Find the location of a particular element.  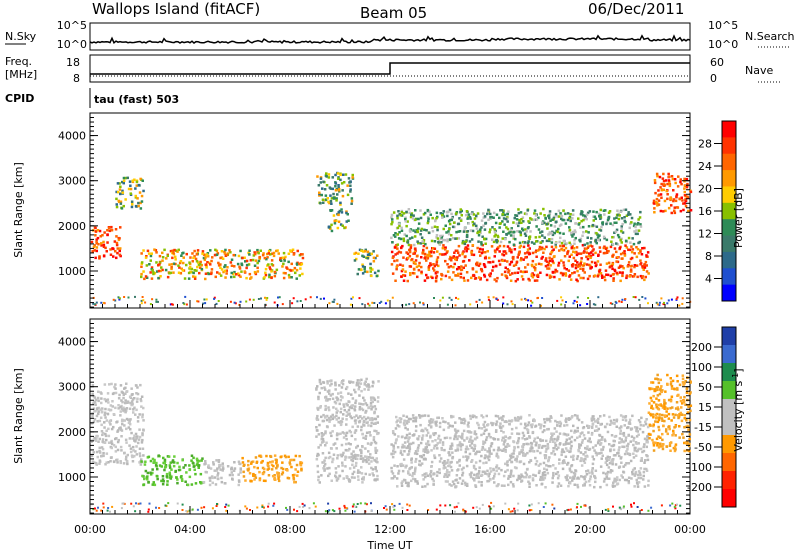

power-y-axis-label: Slant Range [km] is located at coordinates (18, 210).